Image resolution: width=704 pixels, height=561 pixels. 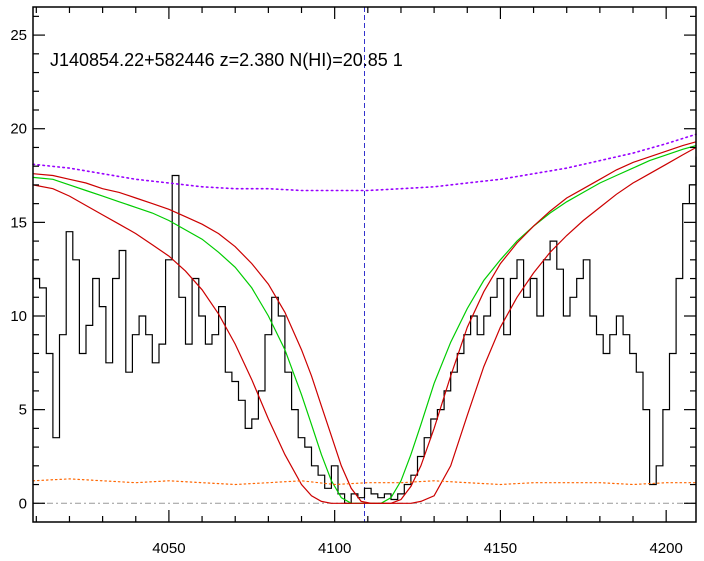 I want to click on error-series, so click(x=364, y=482).